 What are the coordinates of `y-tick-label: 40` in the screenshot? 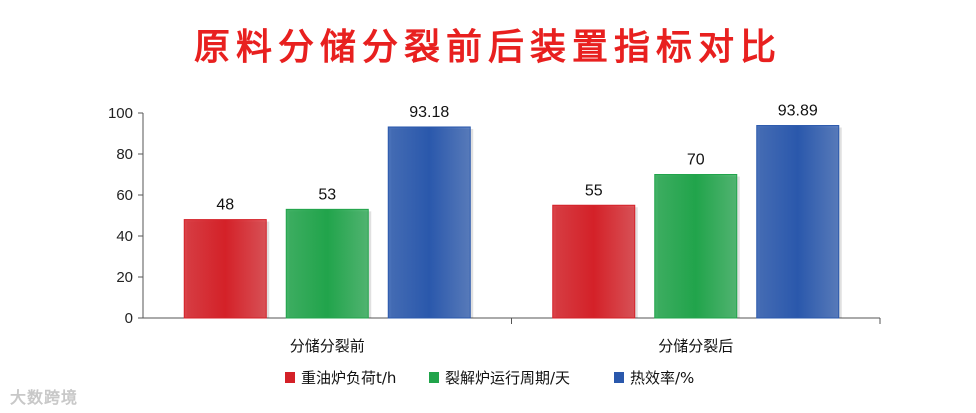 It's located at (124, 236).